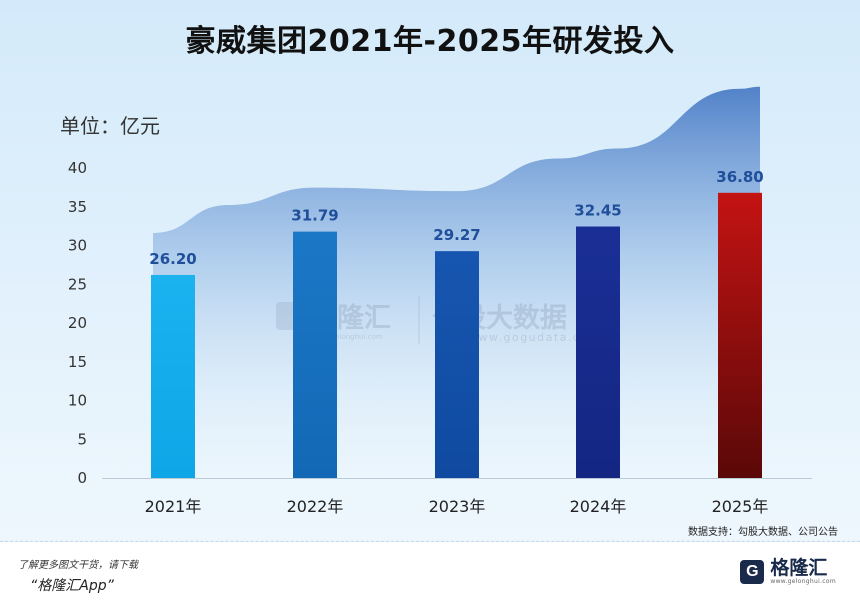 The height and width of the screenshot is (609, 860). What do you see at coordinates (72, 586) in the screenshot?
I see `footer-app-name: “格隆汇App”` at bounding box center [72, 586].